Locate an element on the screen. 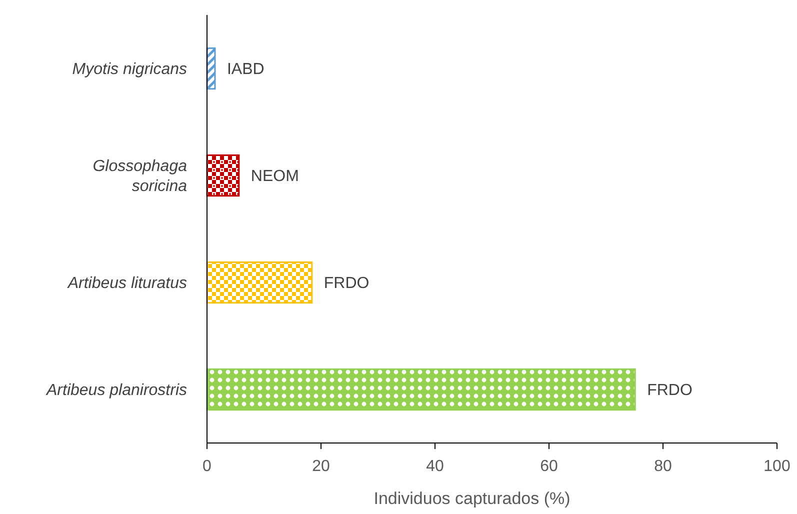 This screenshot has height=514, width=797. x-tick-label: 100 is located at coordinates (777, 466).